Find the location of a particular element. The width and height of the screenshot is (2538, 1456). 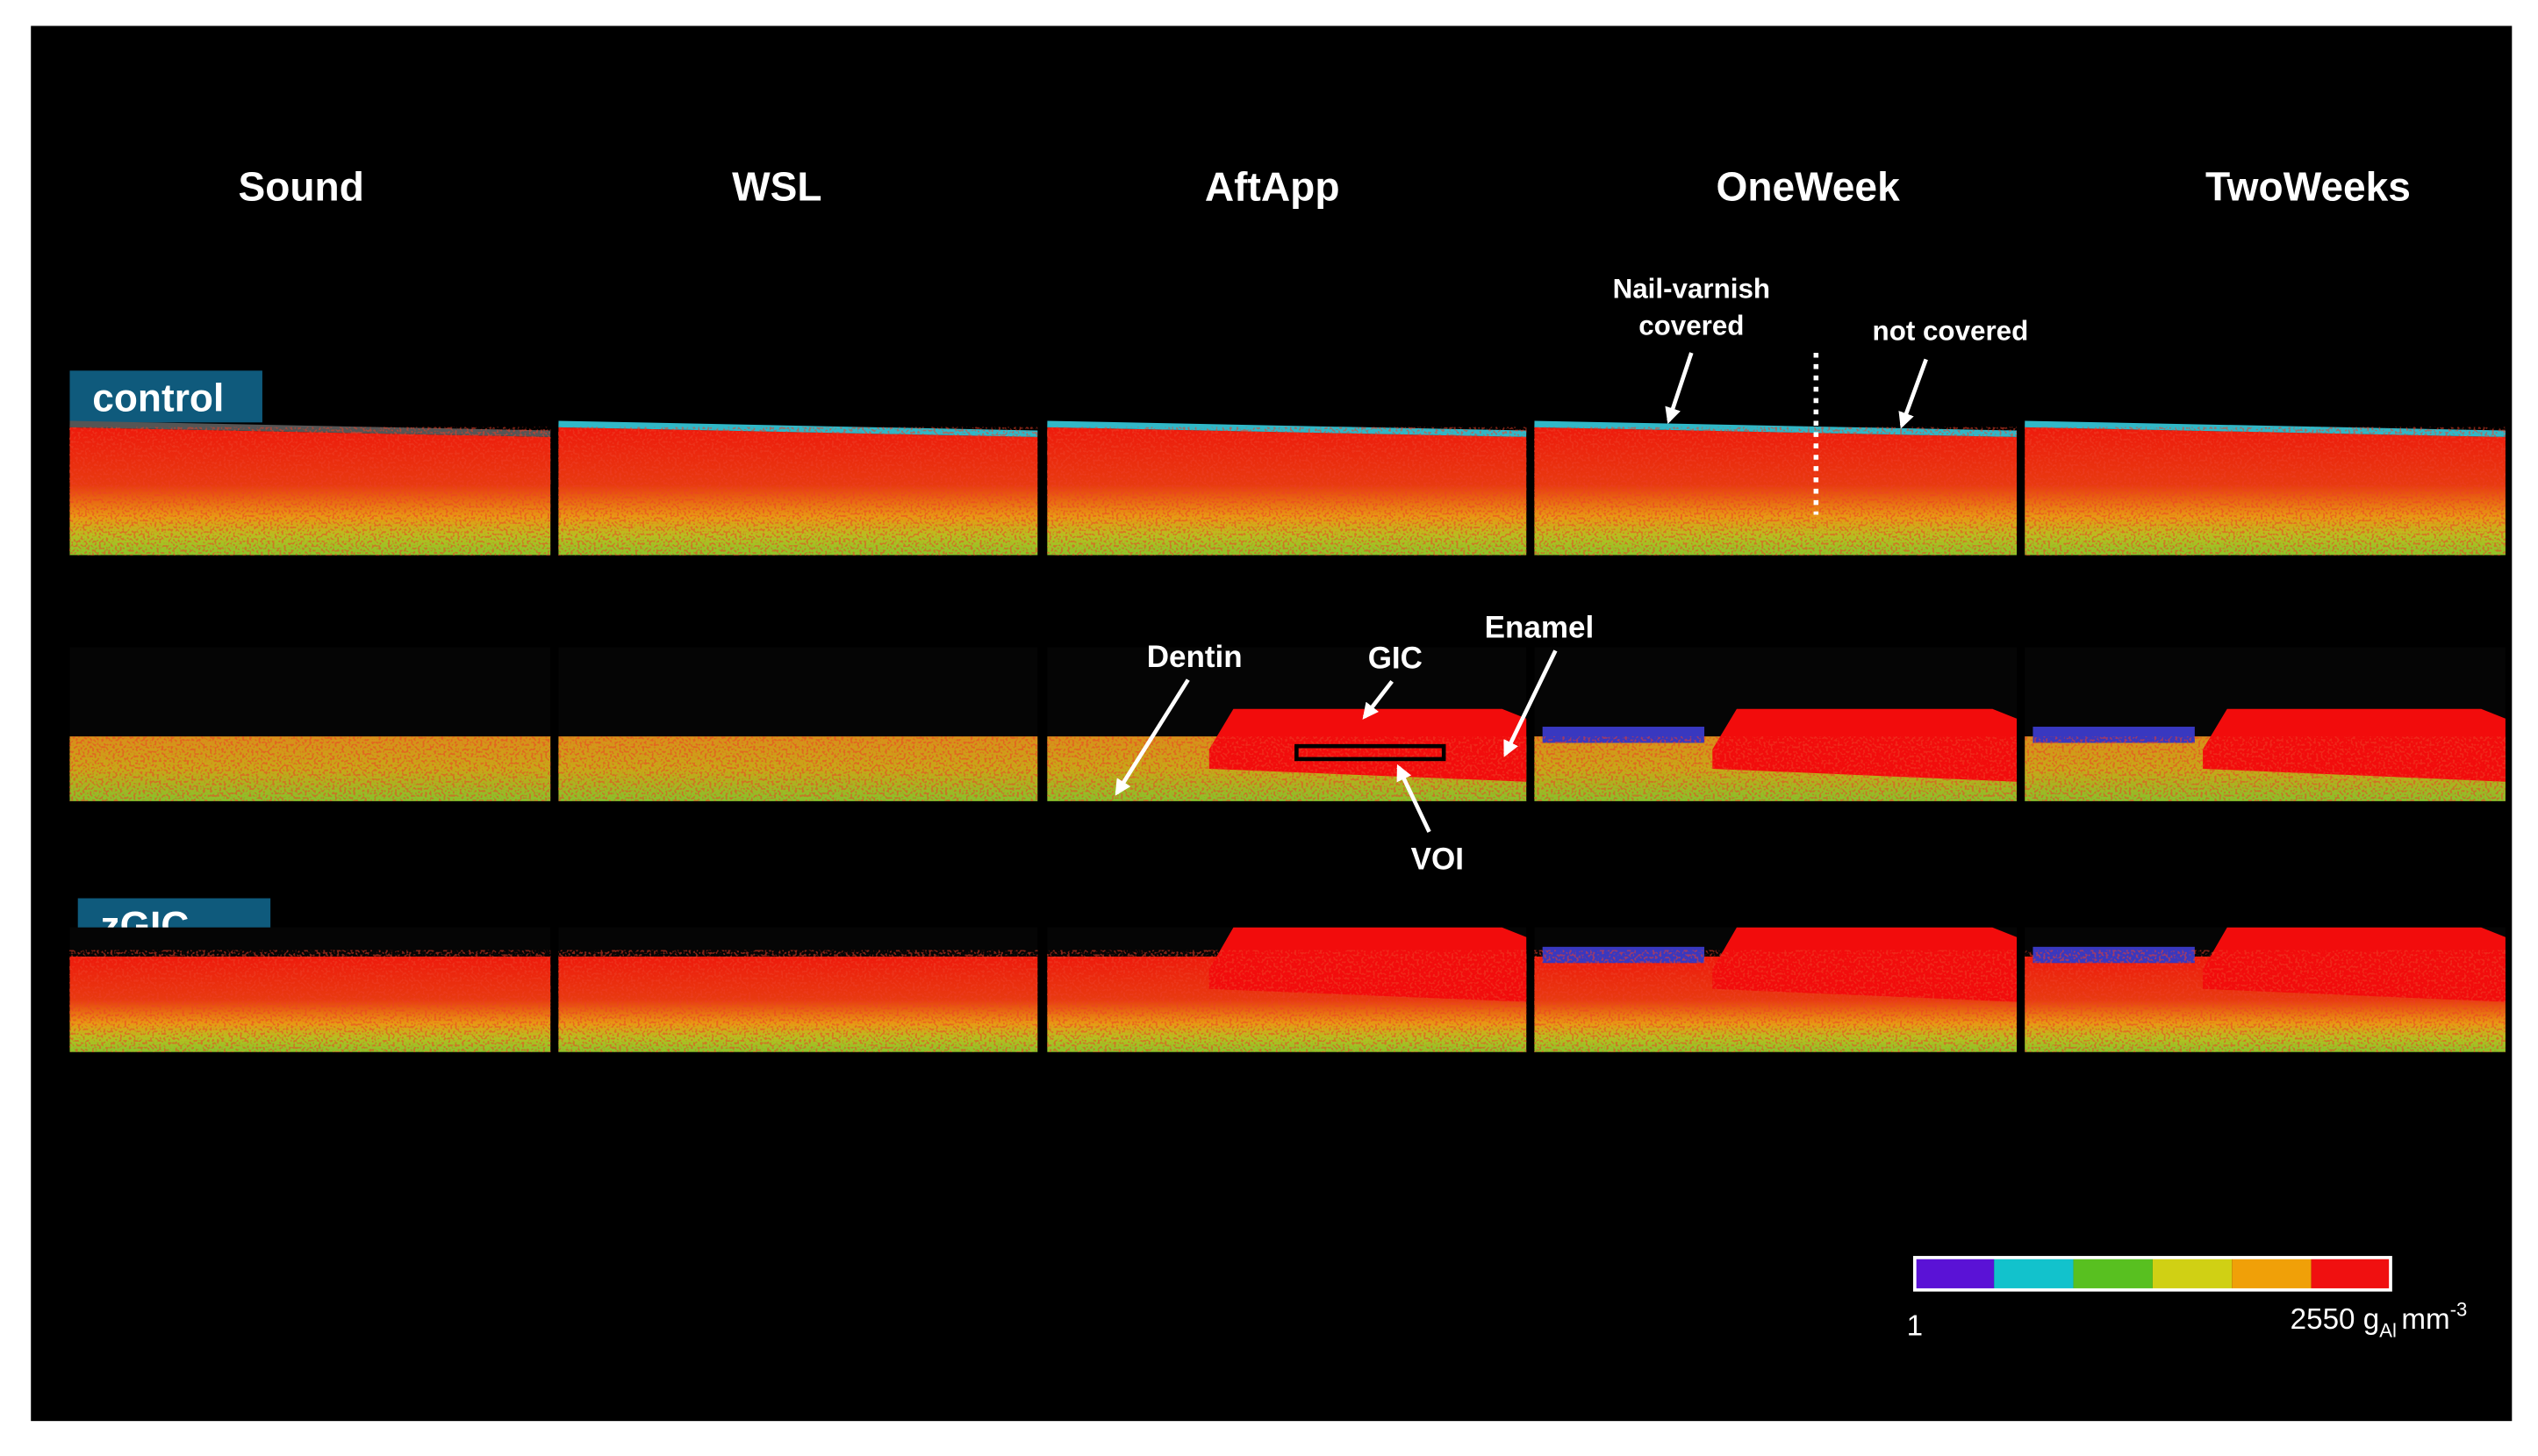

column-header: AftApp is located at coordinates (1272, 187).